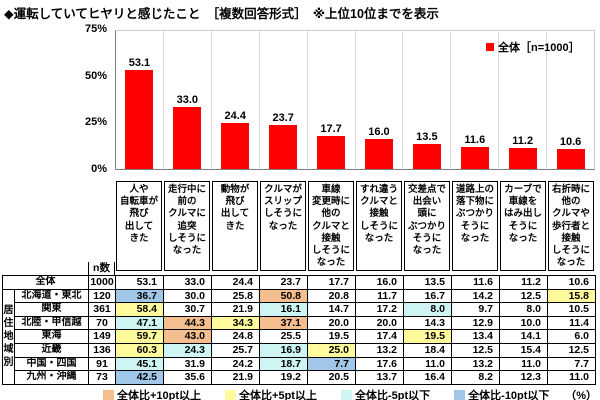 Image resolution: width=600 pixels, height=400 pixels. Describe the element at coordinates (139, 282) in the screenshot. I see `value-cell: 53.1` at that location.